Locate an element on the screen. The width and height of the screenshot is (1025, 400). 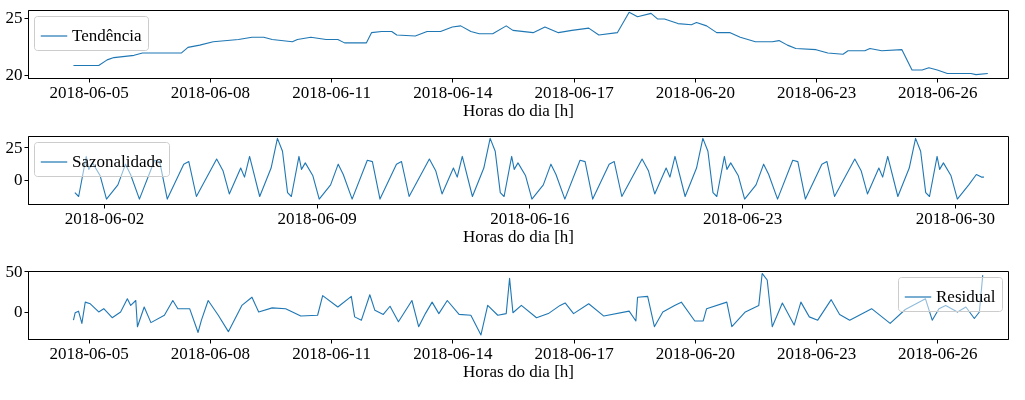
legend-label: Residual is located at coordinates (966, 296).